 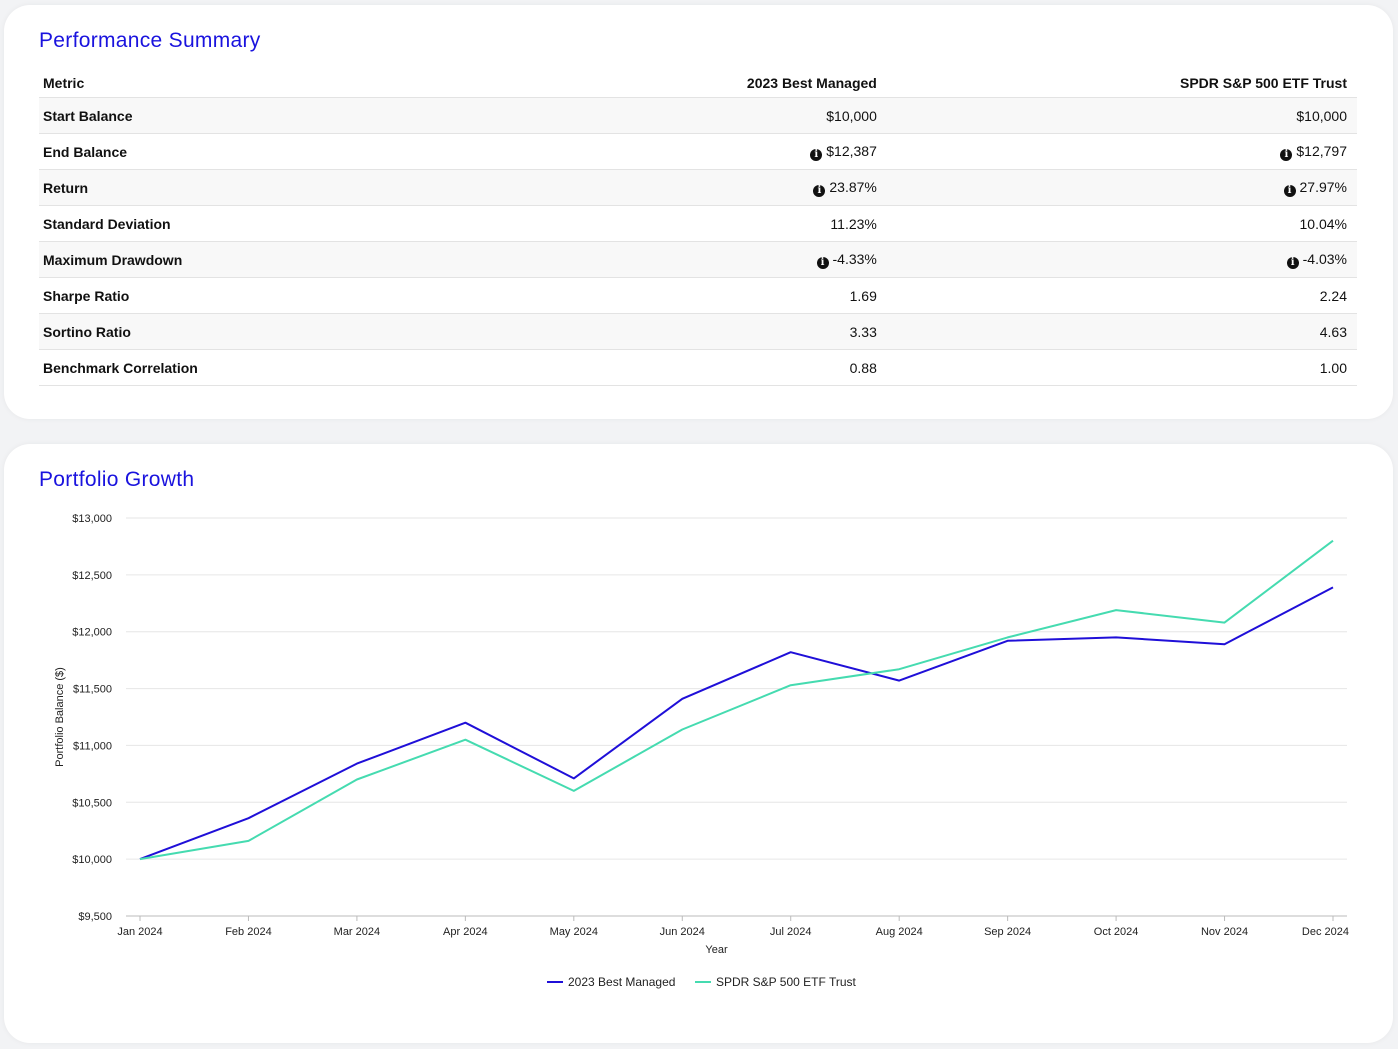 I want to click on table-row: Sortino Ratioi3.33i4.63, so click(x=698, y=331).